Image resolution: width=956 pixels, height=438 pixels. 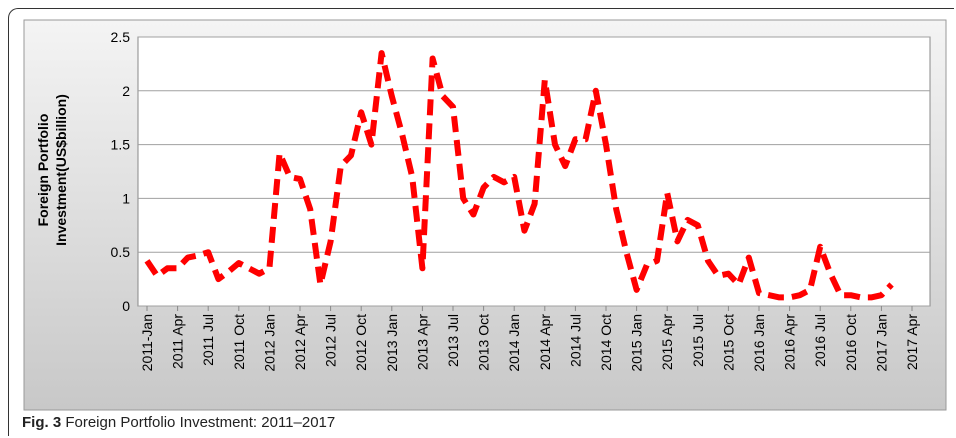 I want to click on x-tick-label: 2014 Jul, so click(x=575, y=340).